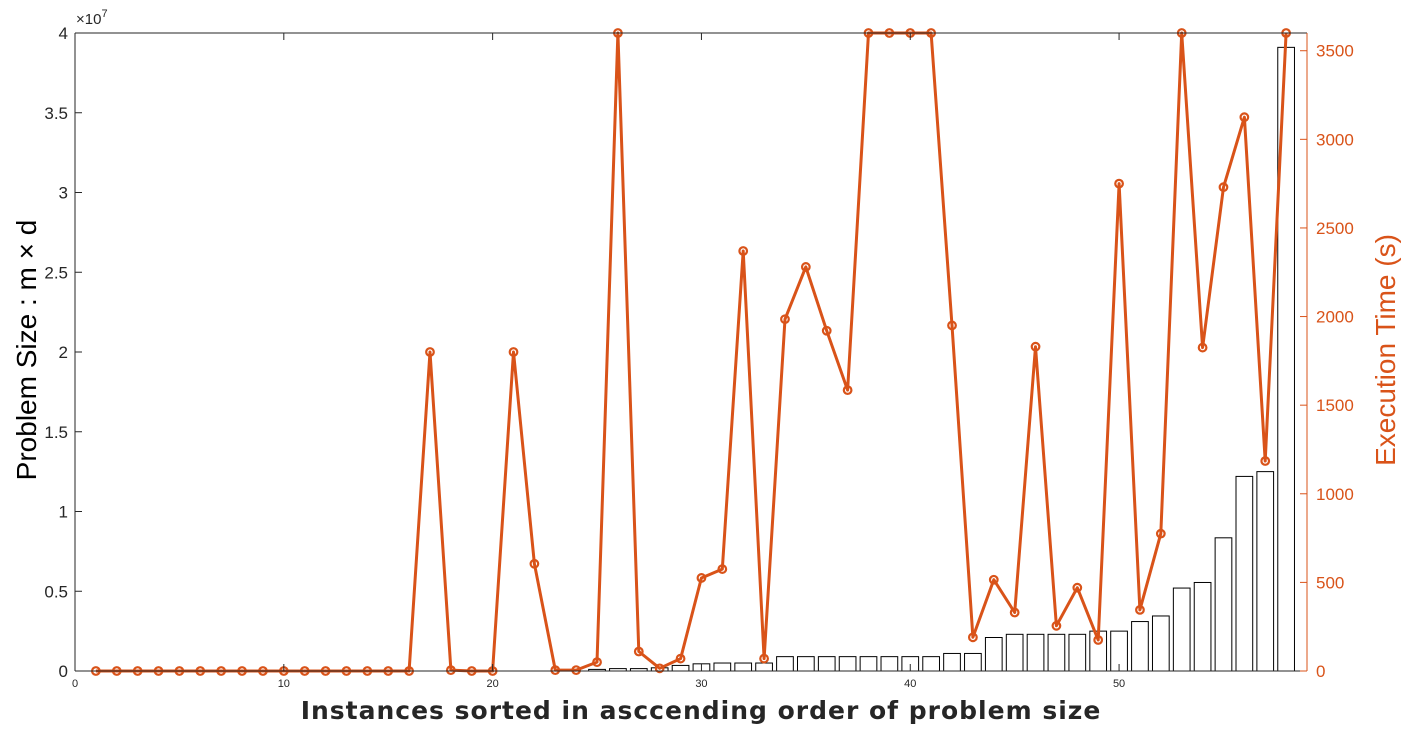 This screenshot has height=729, width=1414. Describe the element at coordinates (701, 684) in the screenshot. I see `x-tick-label: 30` at that location.